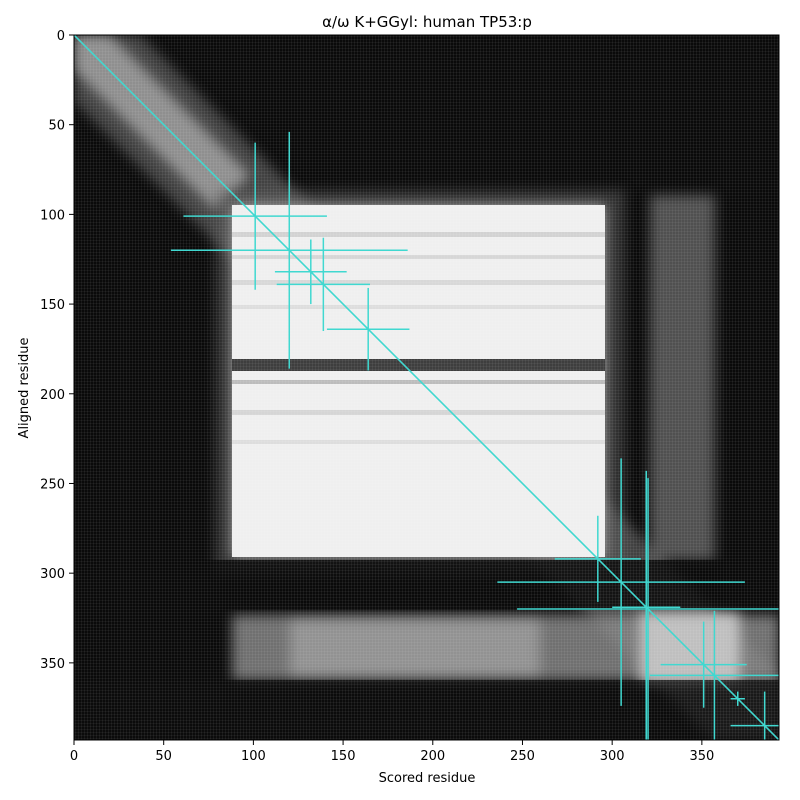  What do you see at coordinates (56, 126) in the screenshot?
I see `y-tick-label: 50` at bounding box center [56, 126].